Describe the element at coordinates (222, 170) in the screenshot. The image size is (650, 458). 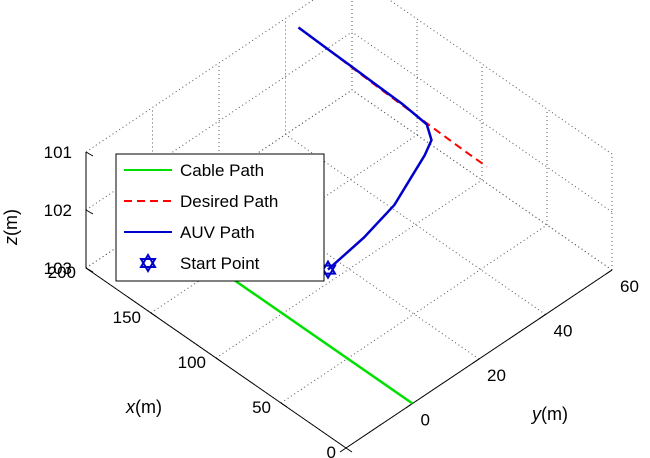
I see `legend-label-cable-path: Cable Path` at that location.